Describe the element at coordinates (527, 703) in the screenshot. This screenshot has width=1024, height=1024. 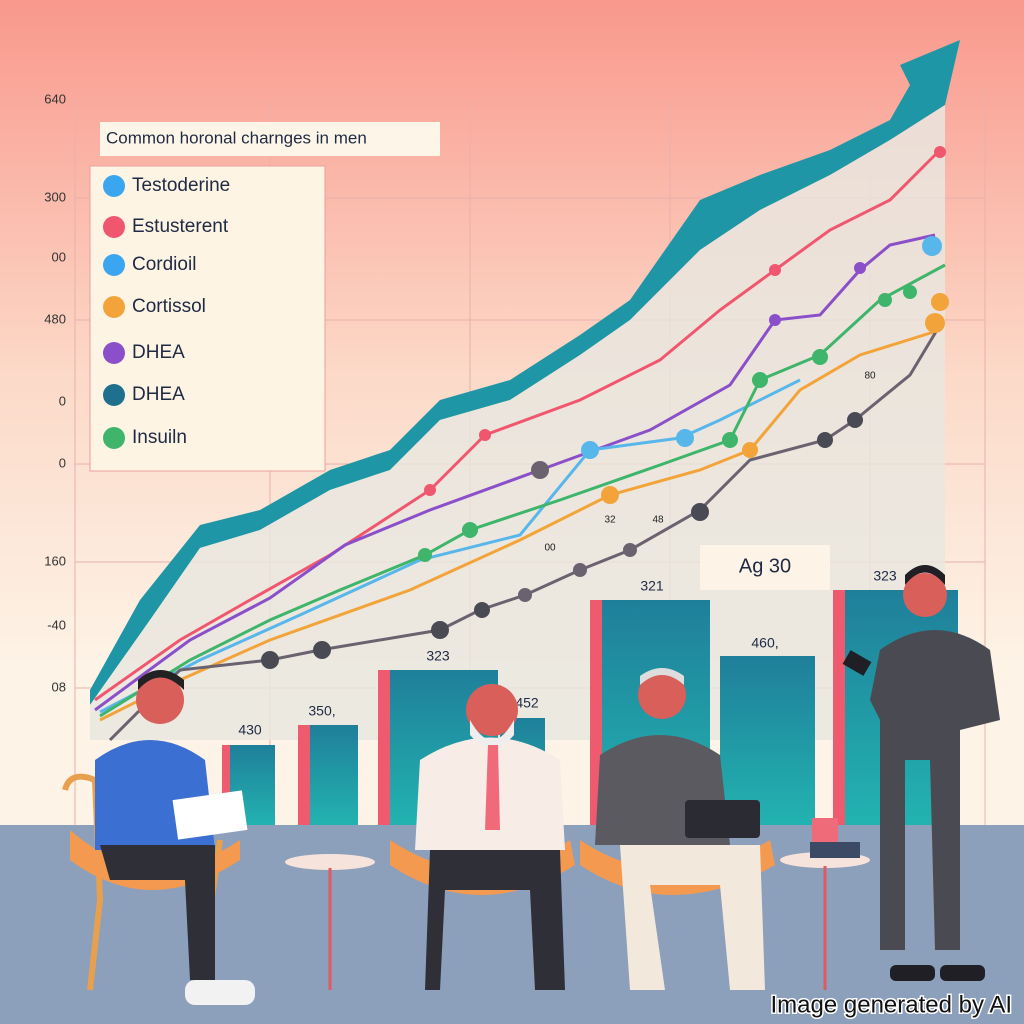
I see `bar-label: 452` at that location.